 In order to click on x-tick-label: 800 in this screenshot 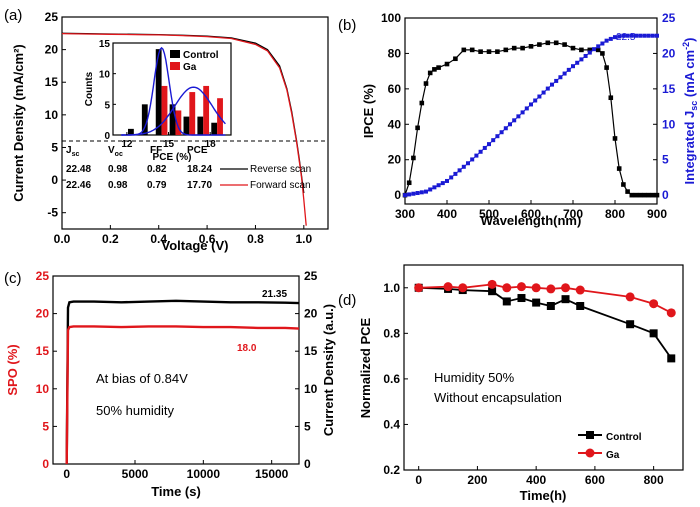, I will do `click(615, 214)`.